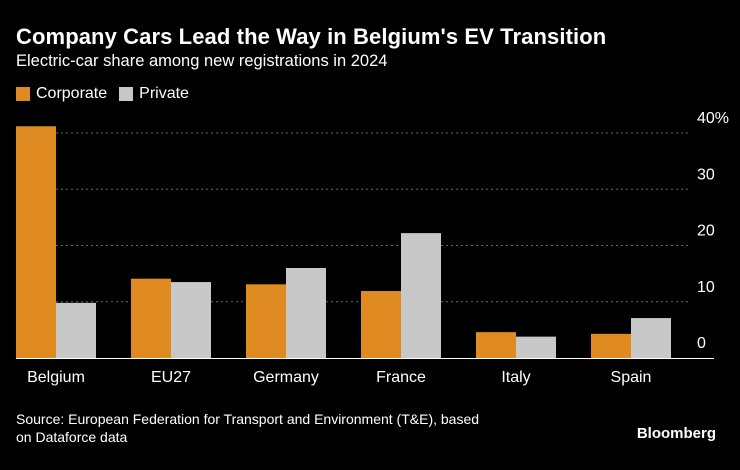 The height and width of the screenshot is (470, 740). Describe the element at coordinates (713, 118) in the screenshot. I see `y-tick-label-40: 40%` at that location.